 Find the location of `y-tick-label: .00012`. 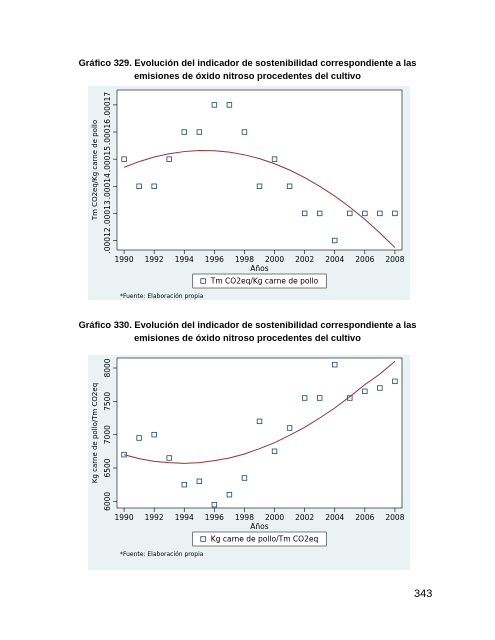

y-tick-label: .00012 is located at coordinates (107, 240).